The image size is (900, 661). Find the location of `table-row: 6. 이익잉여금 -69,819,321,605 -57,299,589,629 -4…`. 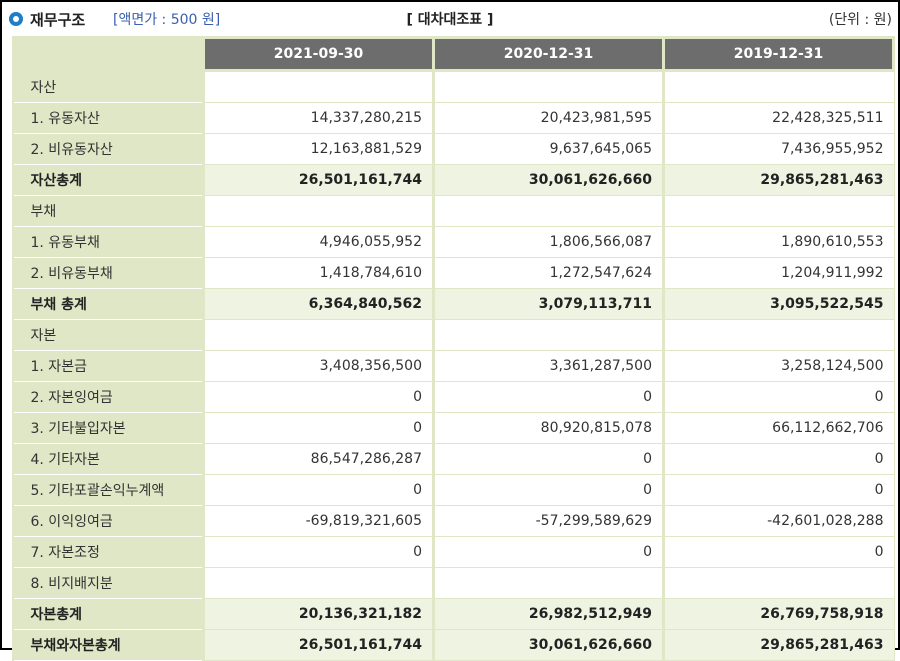

table-row: 6. 이익잉여금 -69,819,321,605 -57,299,589,629 -4… is located at coordinates (453, 521).